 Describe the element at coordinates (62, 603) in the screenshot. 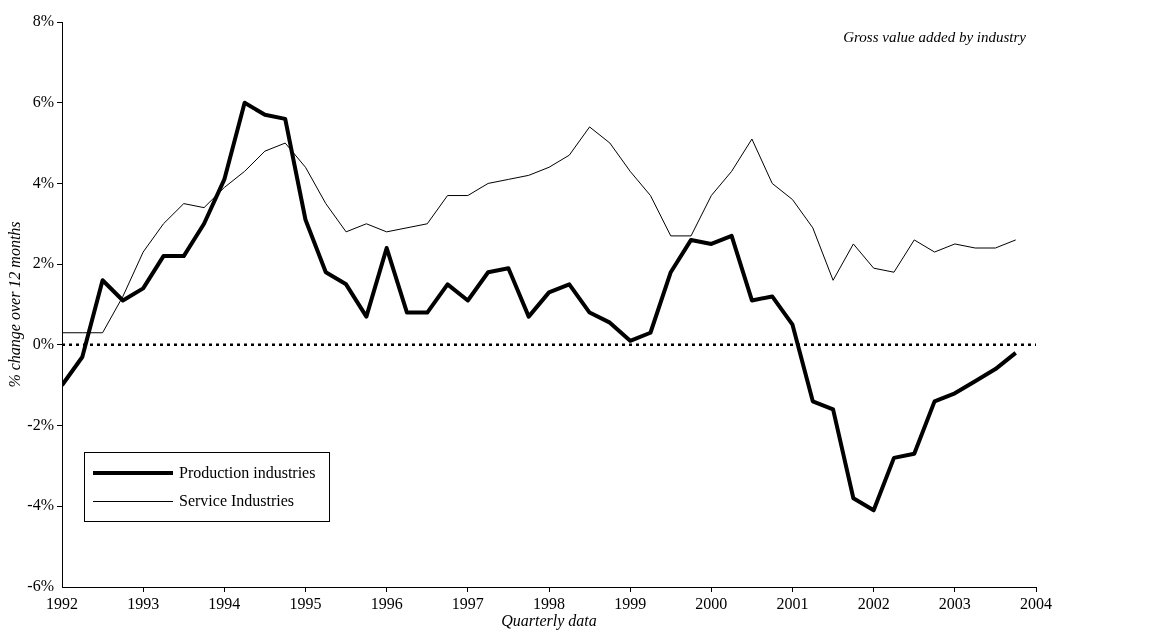

I see `x-tick-label: 1992` at that location.